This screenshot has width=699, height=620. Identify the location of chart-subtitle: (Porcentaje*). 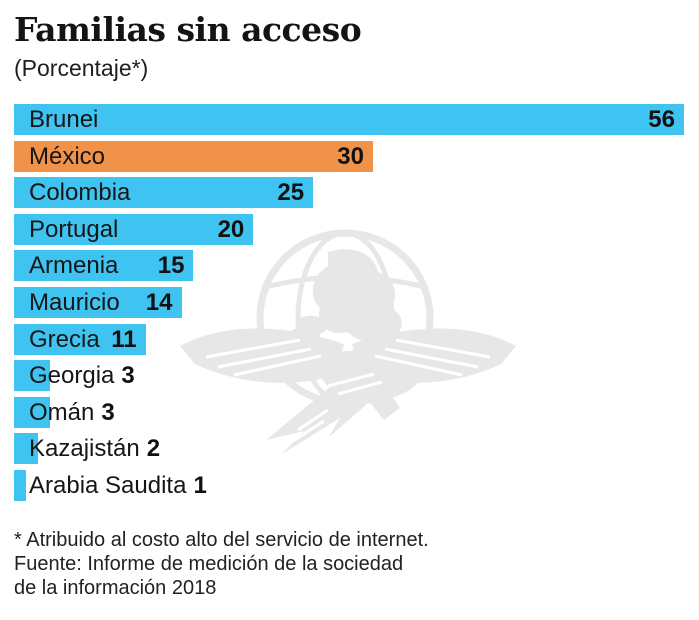
(81, 68).